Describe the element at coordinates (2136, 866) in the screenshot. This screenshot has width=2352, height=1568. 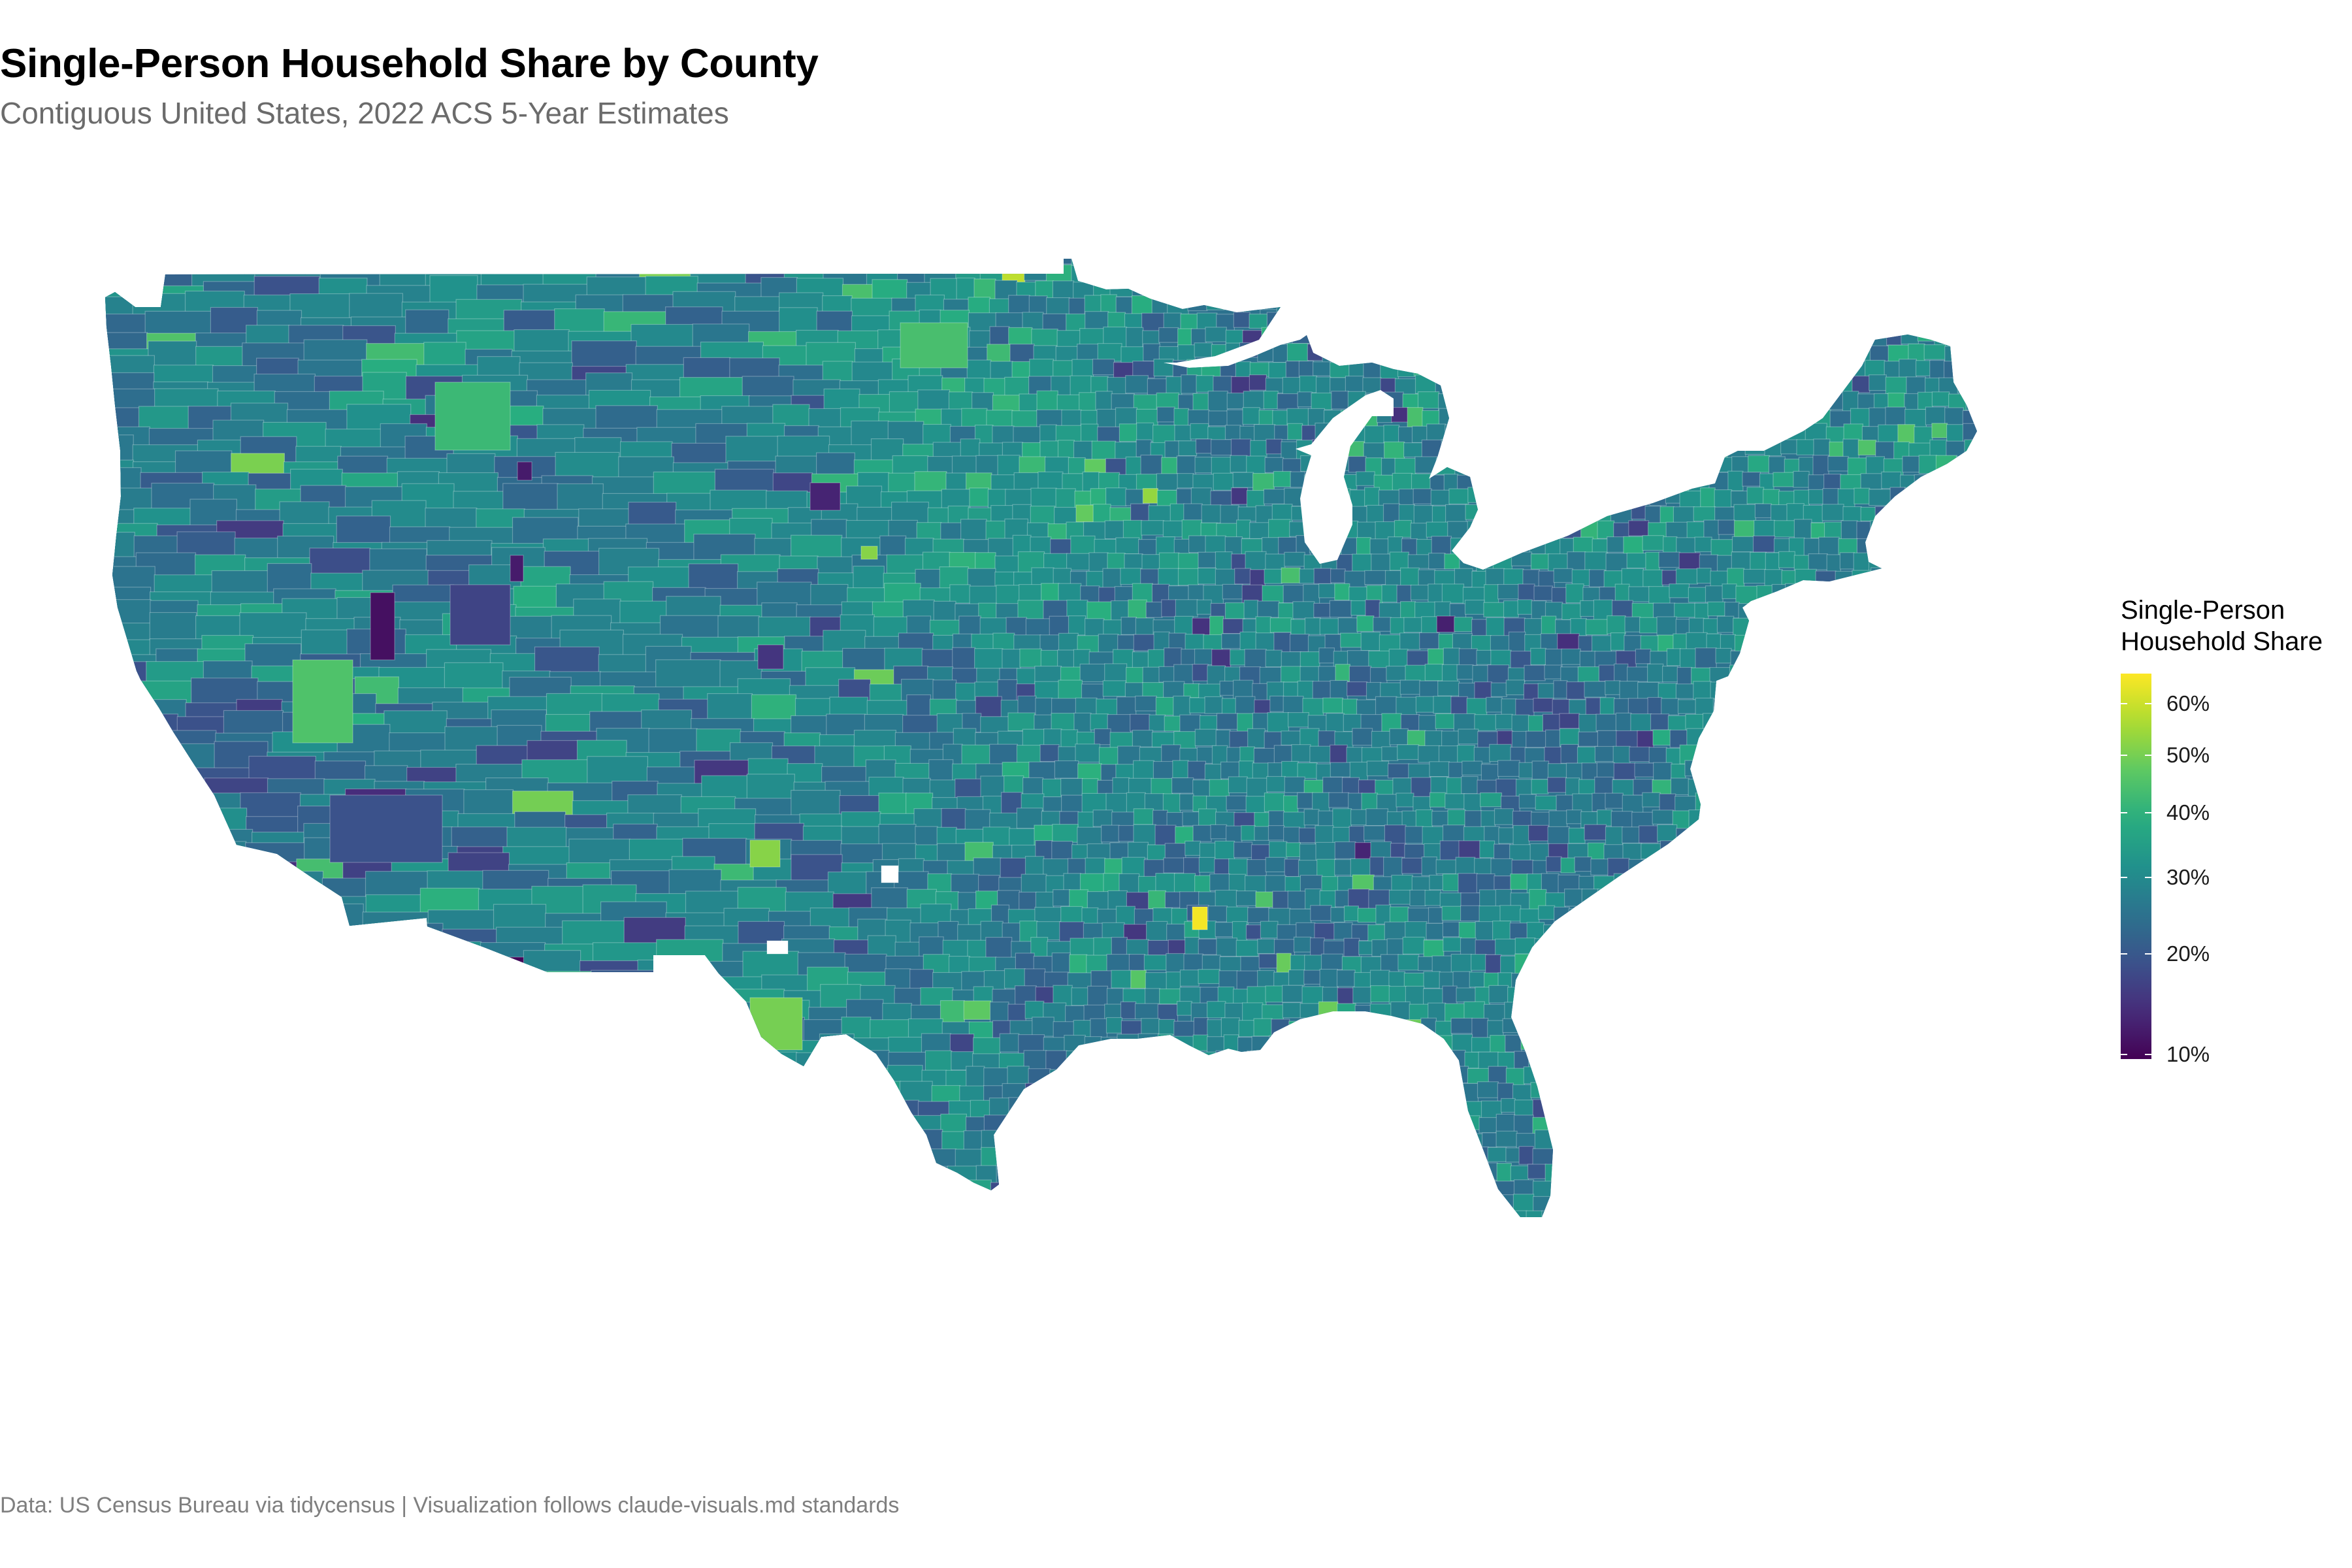
I see `legend-colorbar` at that location.